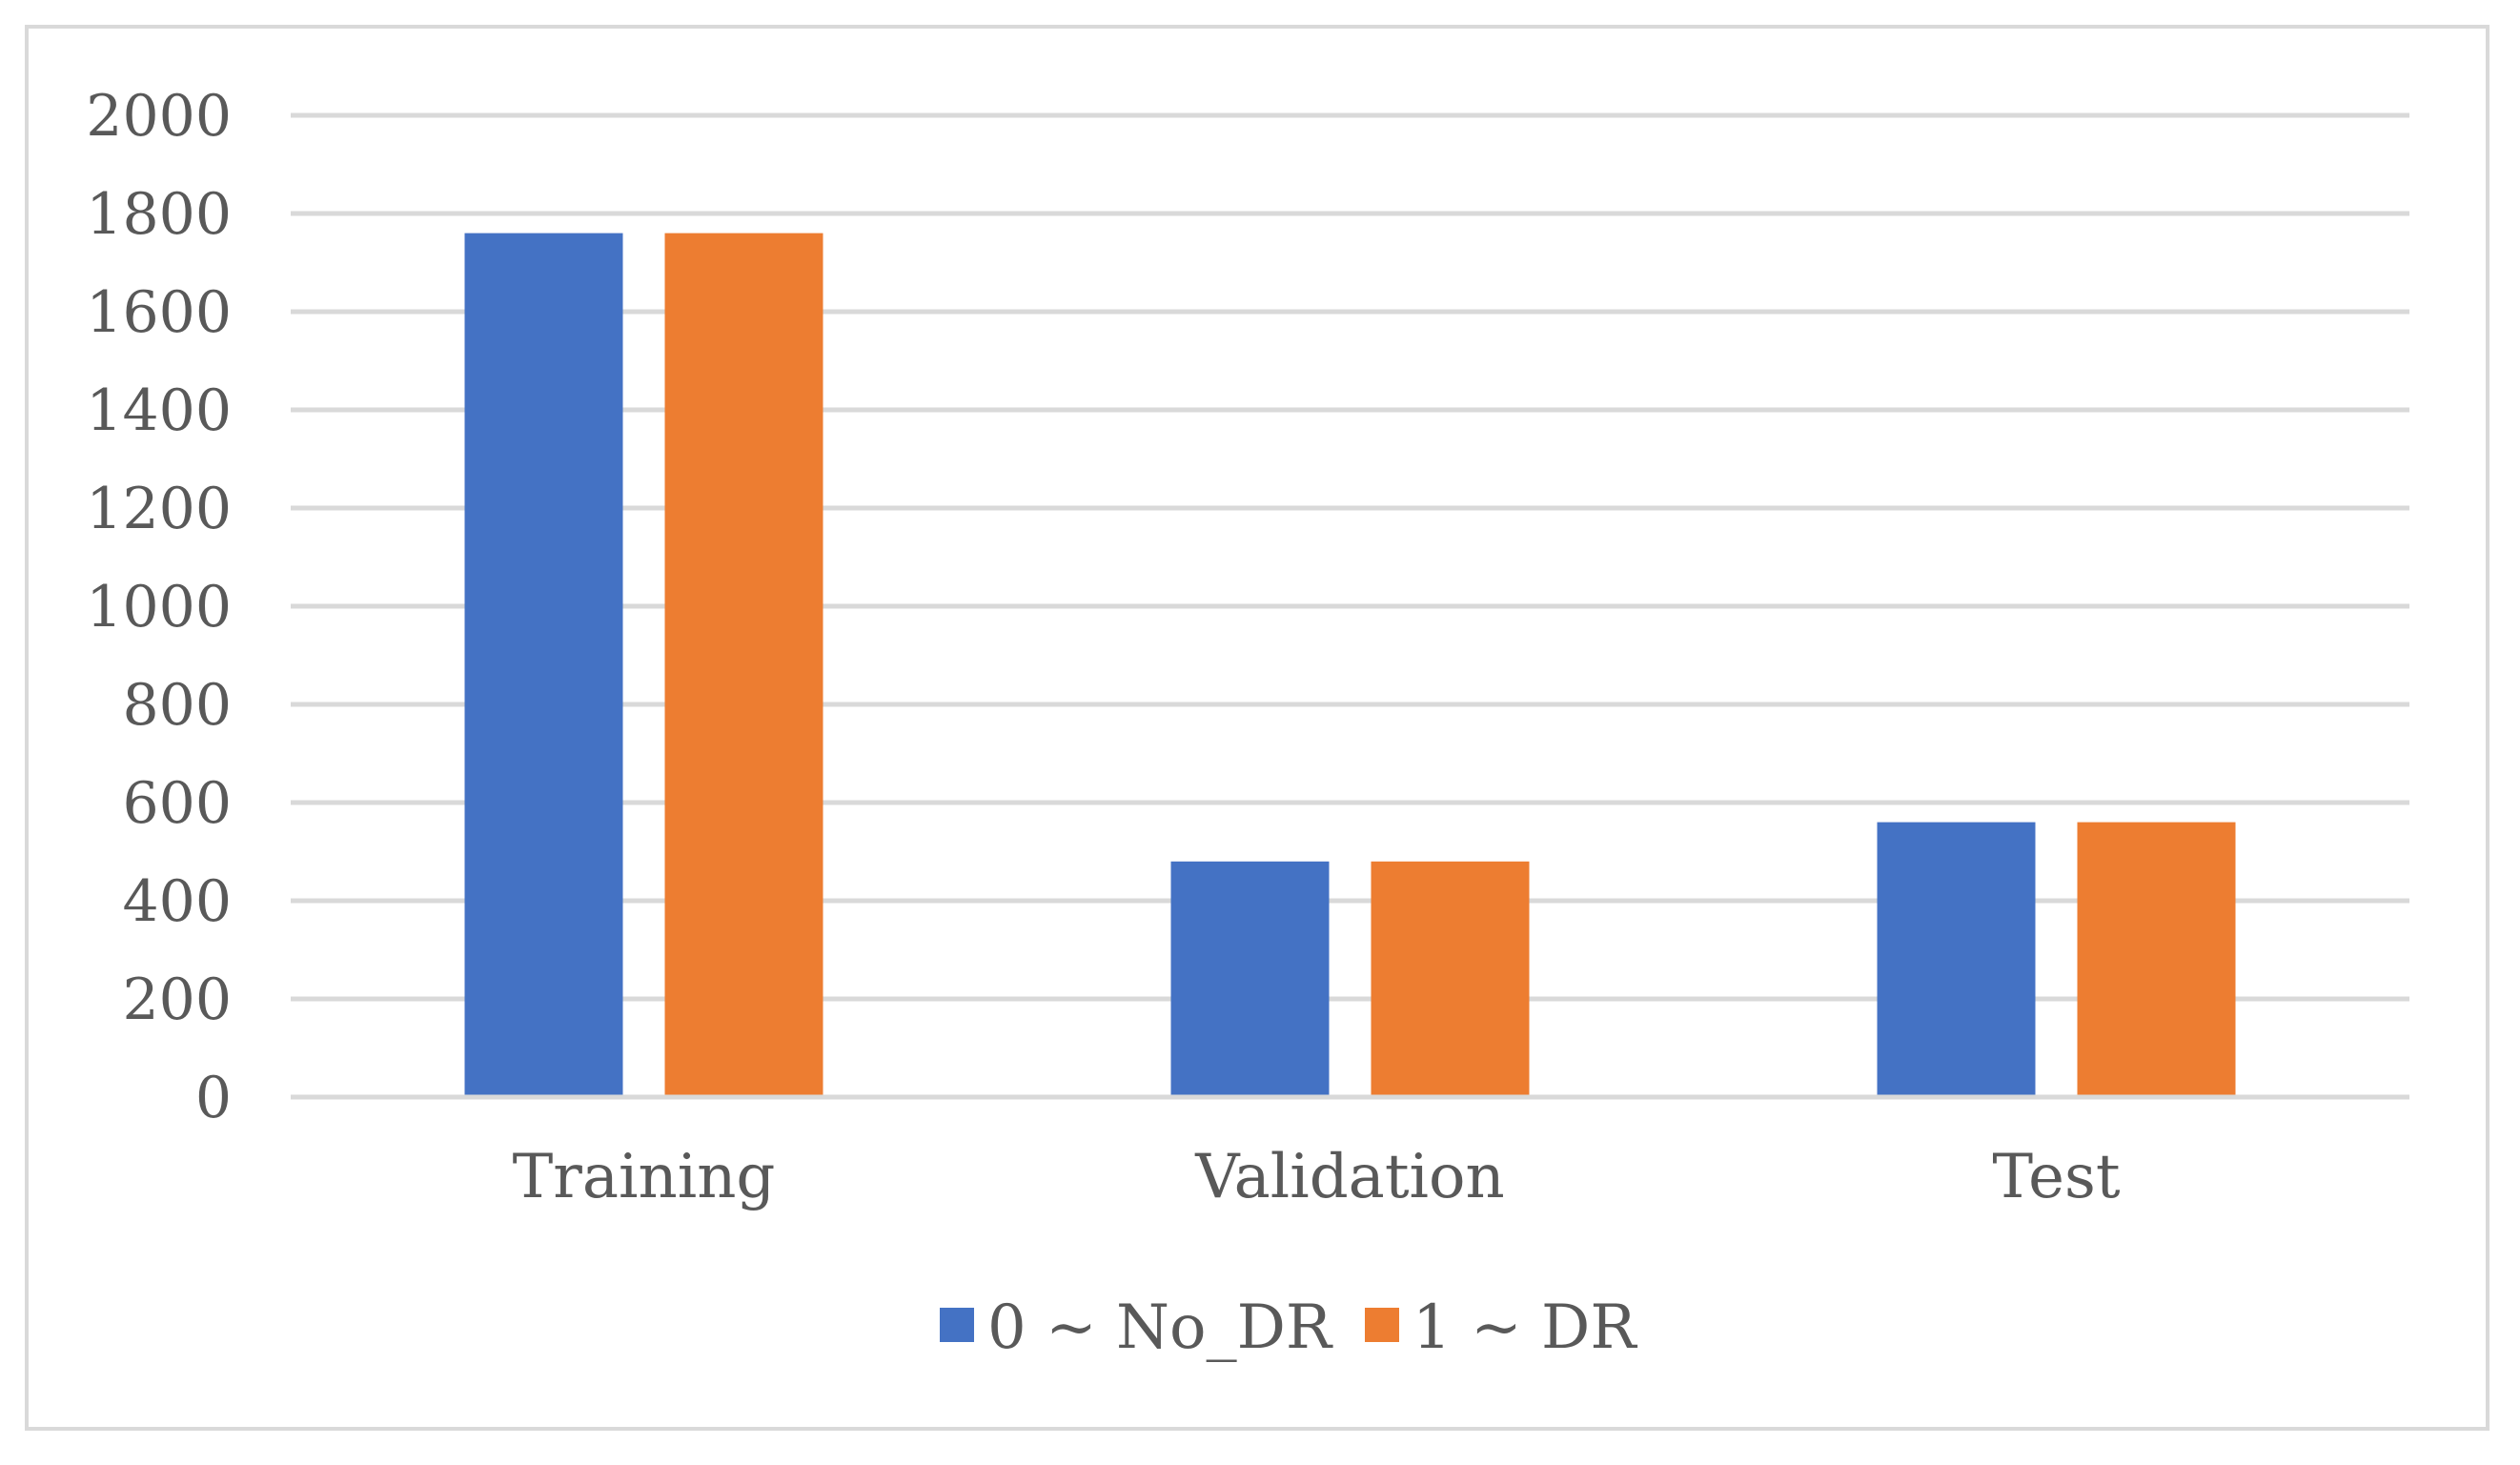  Describe the element at coordinates (177, 803) in the screenshot. I see `y-tick-label: 600` at that location.